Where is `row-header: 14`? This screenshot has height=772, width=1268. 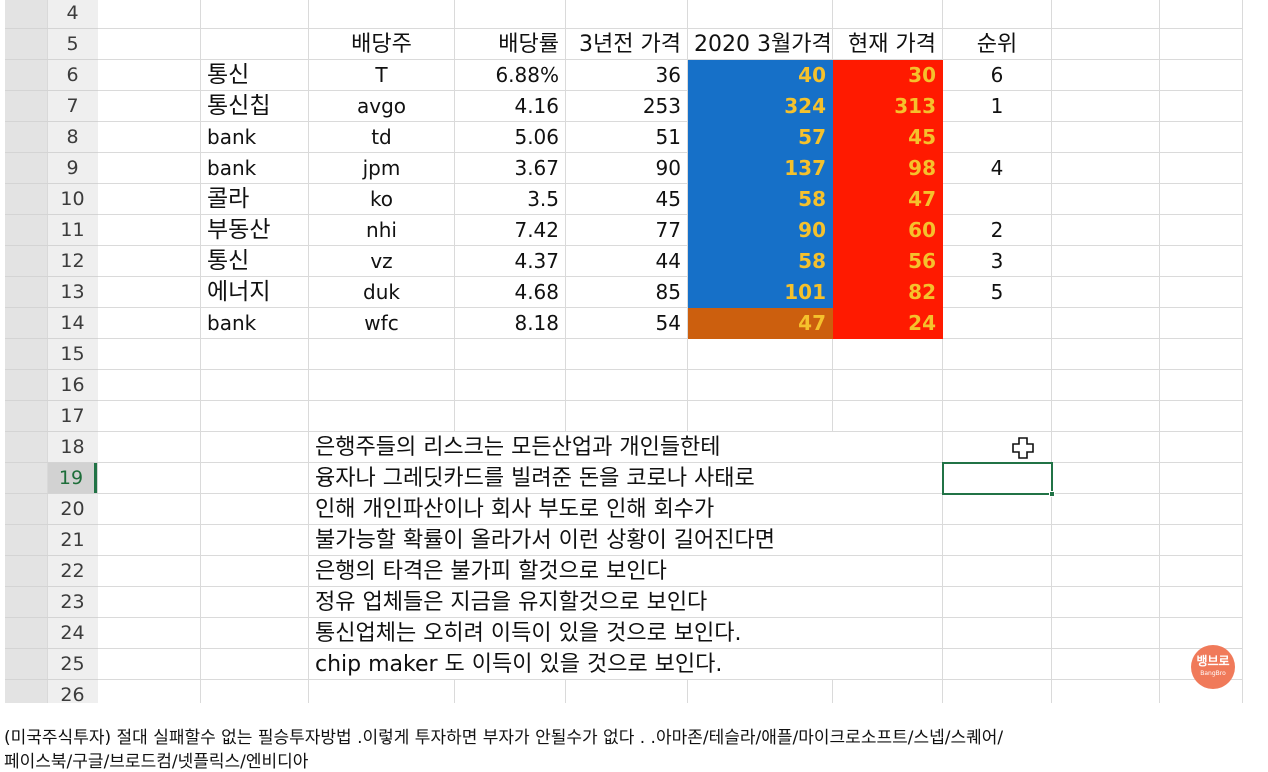 row-header: 14 is located at coordinates (51, 323).